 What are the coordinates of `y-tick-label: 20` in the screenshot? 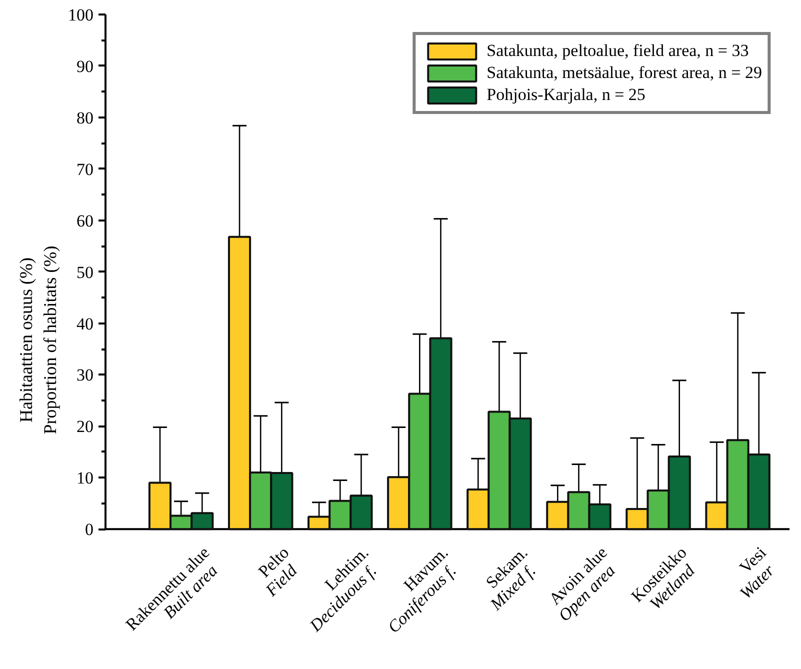 It's located at (85, 426).